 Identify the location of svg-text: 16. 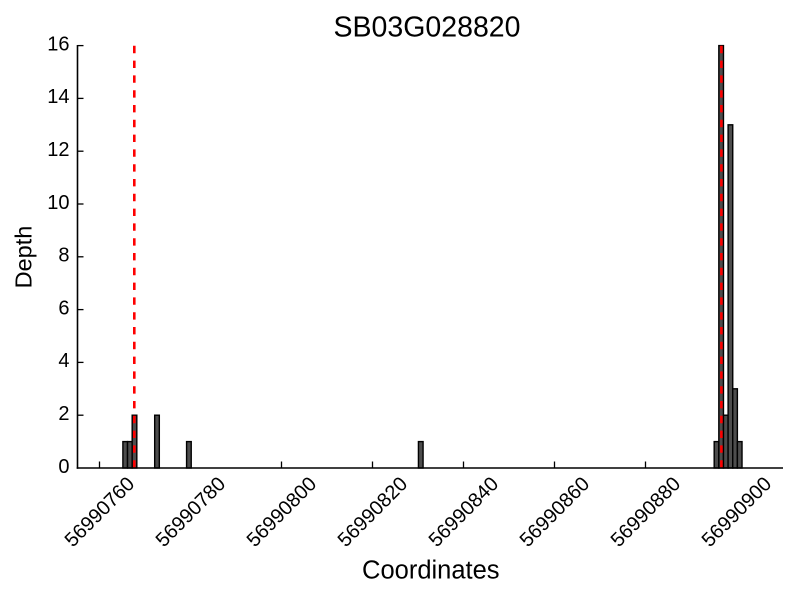
(58, 44).